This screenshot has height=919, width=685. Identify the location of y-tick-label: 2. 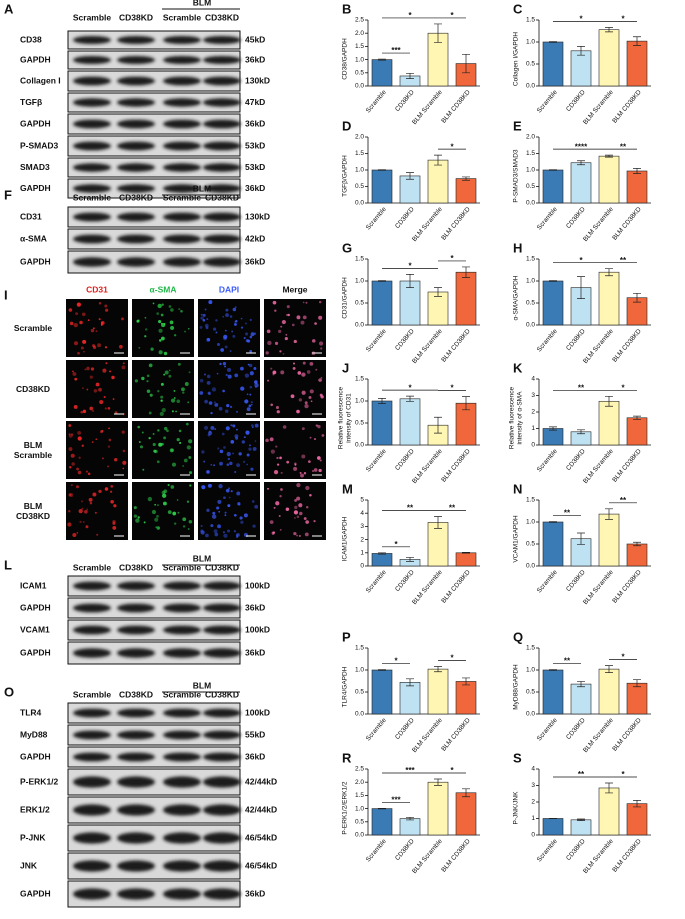
(533, 412).